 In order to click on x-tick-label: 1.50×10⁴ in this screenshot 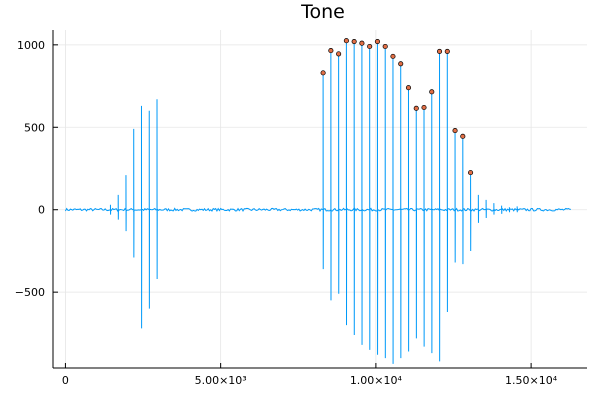, I will do `click(531, 380)`.